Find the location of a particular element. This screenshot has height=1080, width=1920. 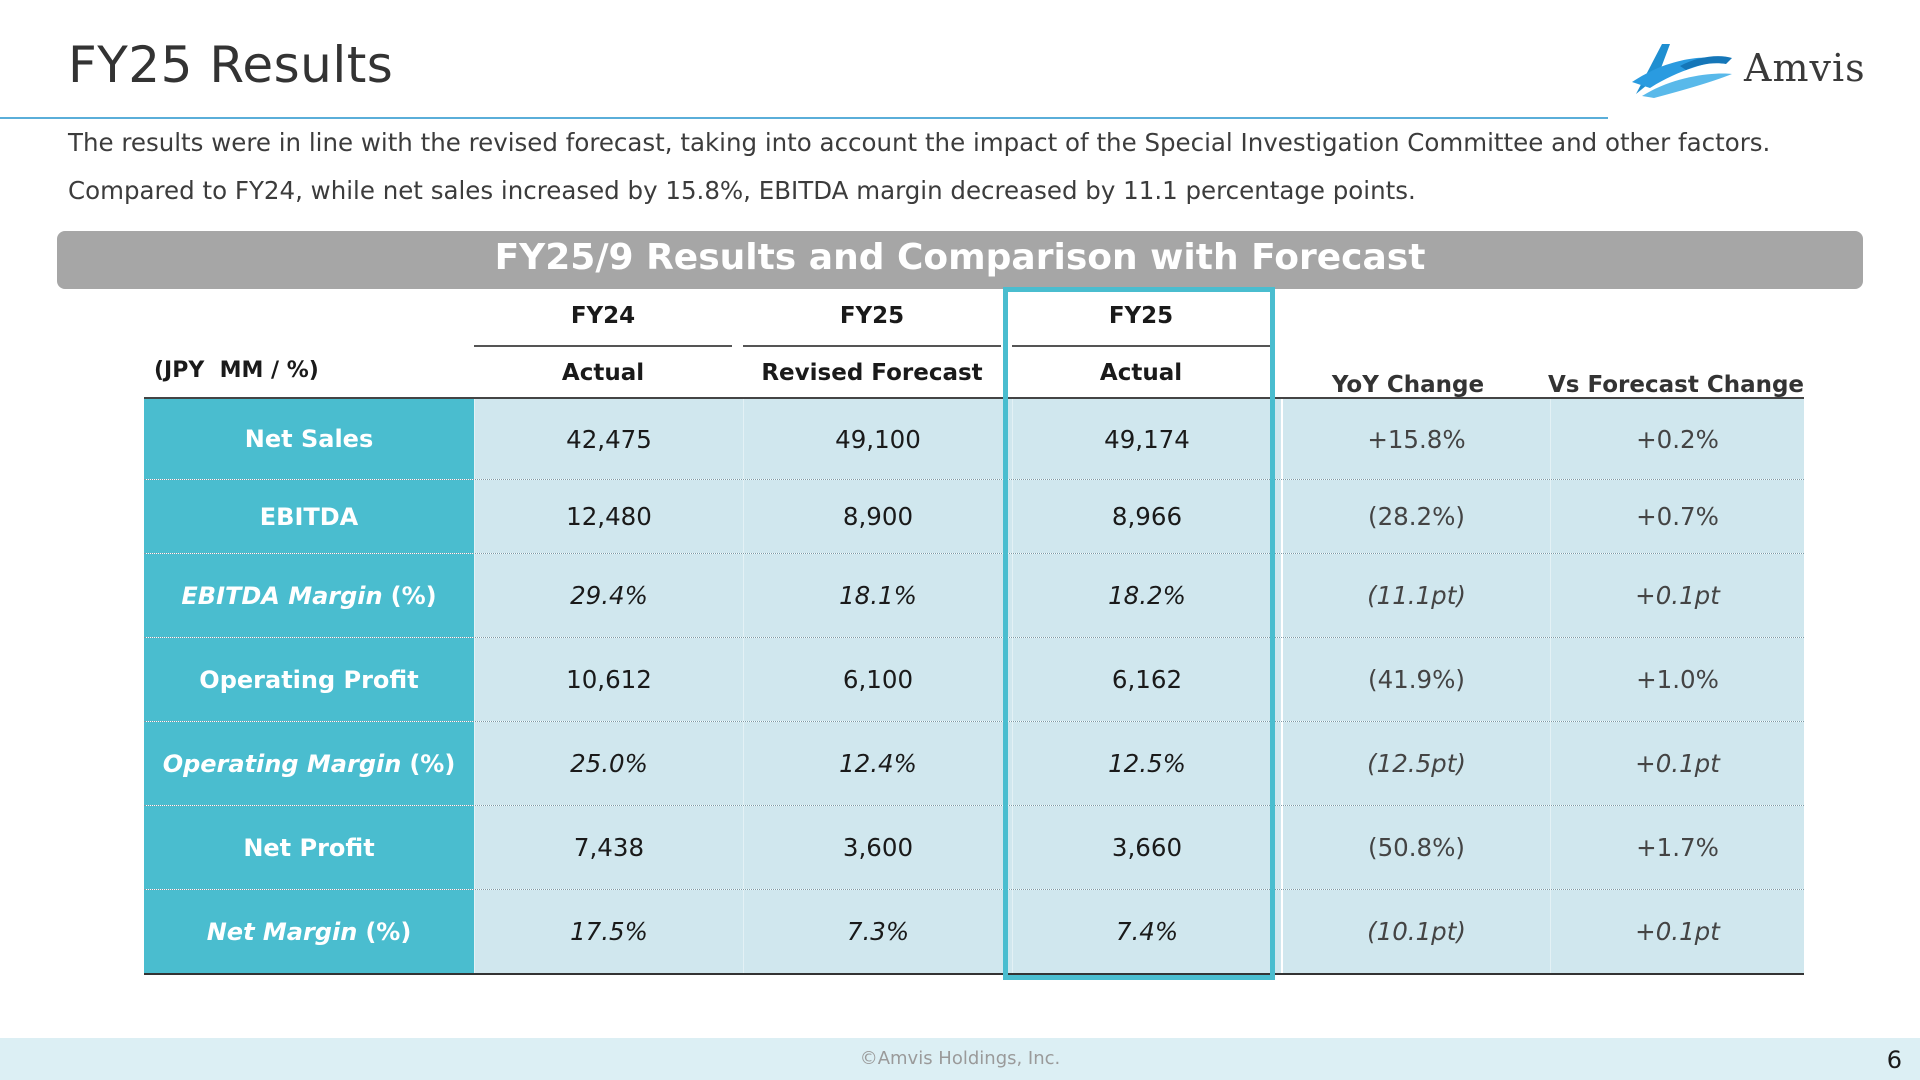

fy25-actual-highlight-box is located at coordinates (1139, 633).